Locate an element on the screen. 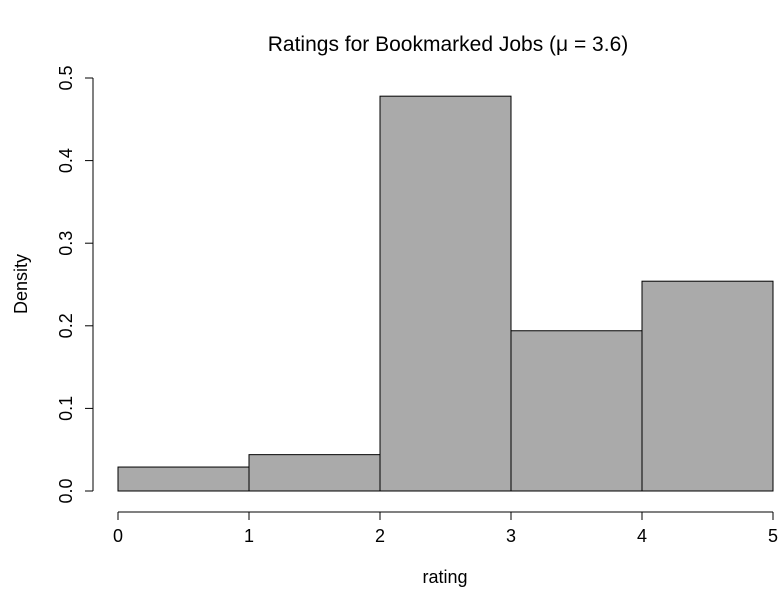 The width and height of the screenshot is (778, 592). chart-title: Ratings for Bookmarked Jobs (μ = 3.6) is located at coordinates (448, 44).